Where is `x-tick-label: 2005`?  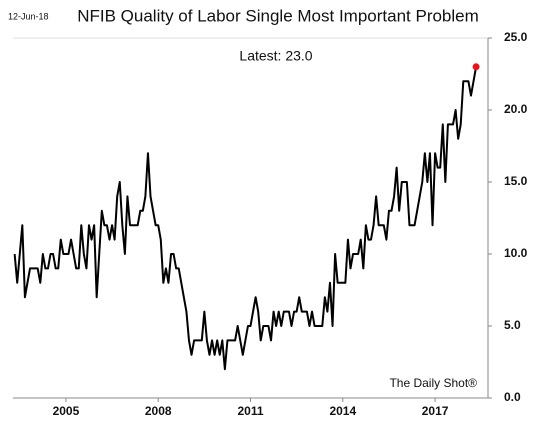 x-tick-label: 2005 is located at coordinates (66, 411).